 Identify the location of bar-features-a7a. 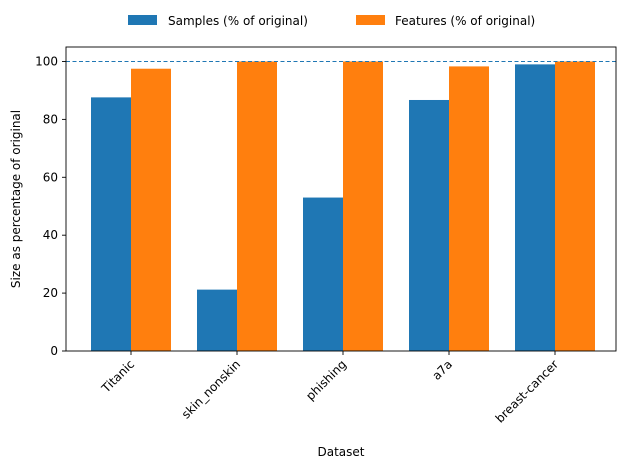
(469, 208).